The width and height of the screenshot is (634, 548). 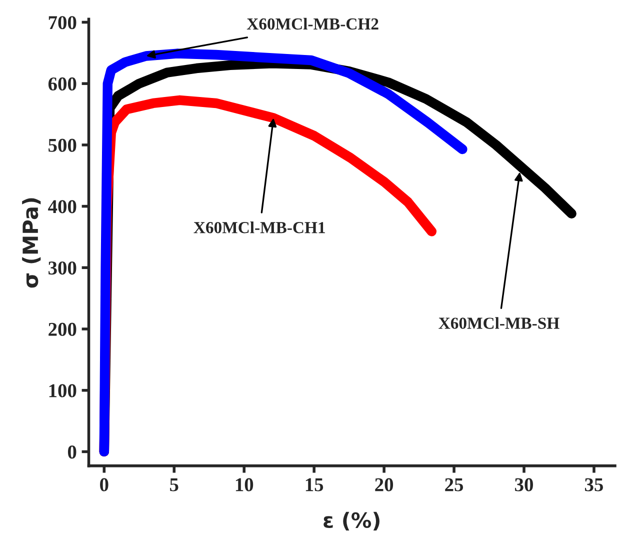 What do you see at coordinates (72, 452) in the screenshot?
I see `y-tick-label: 0` at bounding box center [72, 452].